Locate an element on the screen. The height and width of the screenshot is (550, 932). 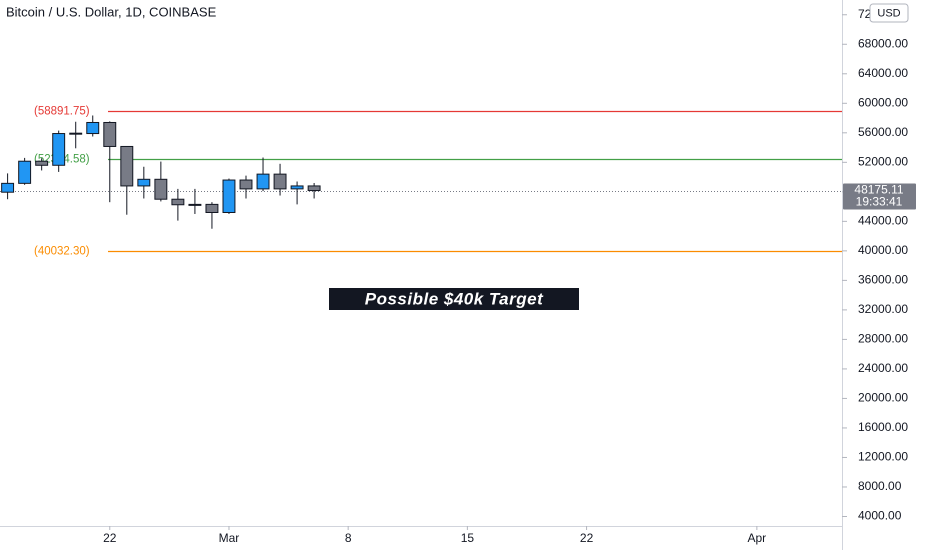
countdown: 19:33:41 is located at coordinates (879, 202).